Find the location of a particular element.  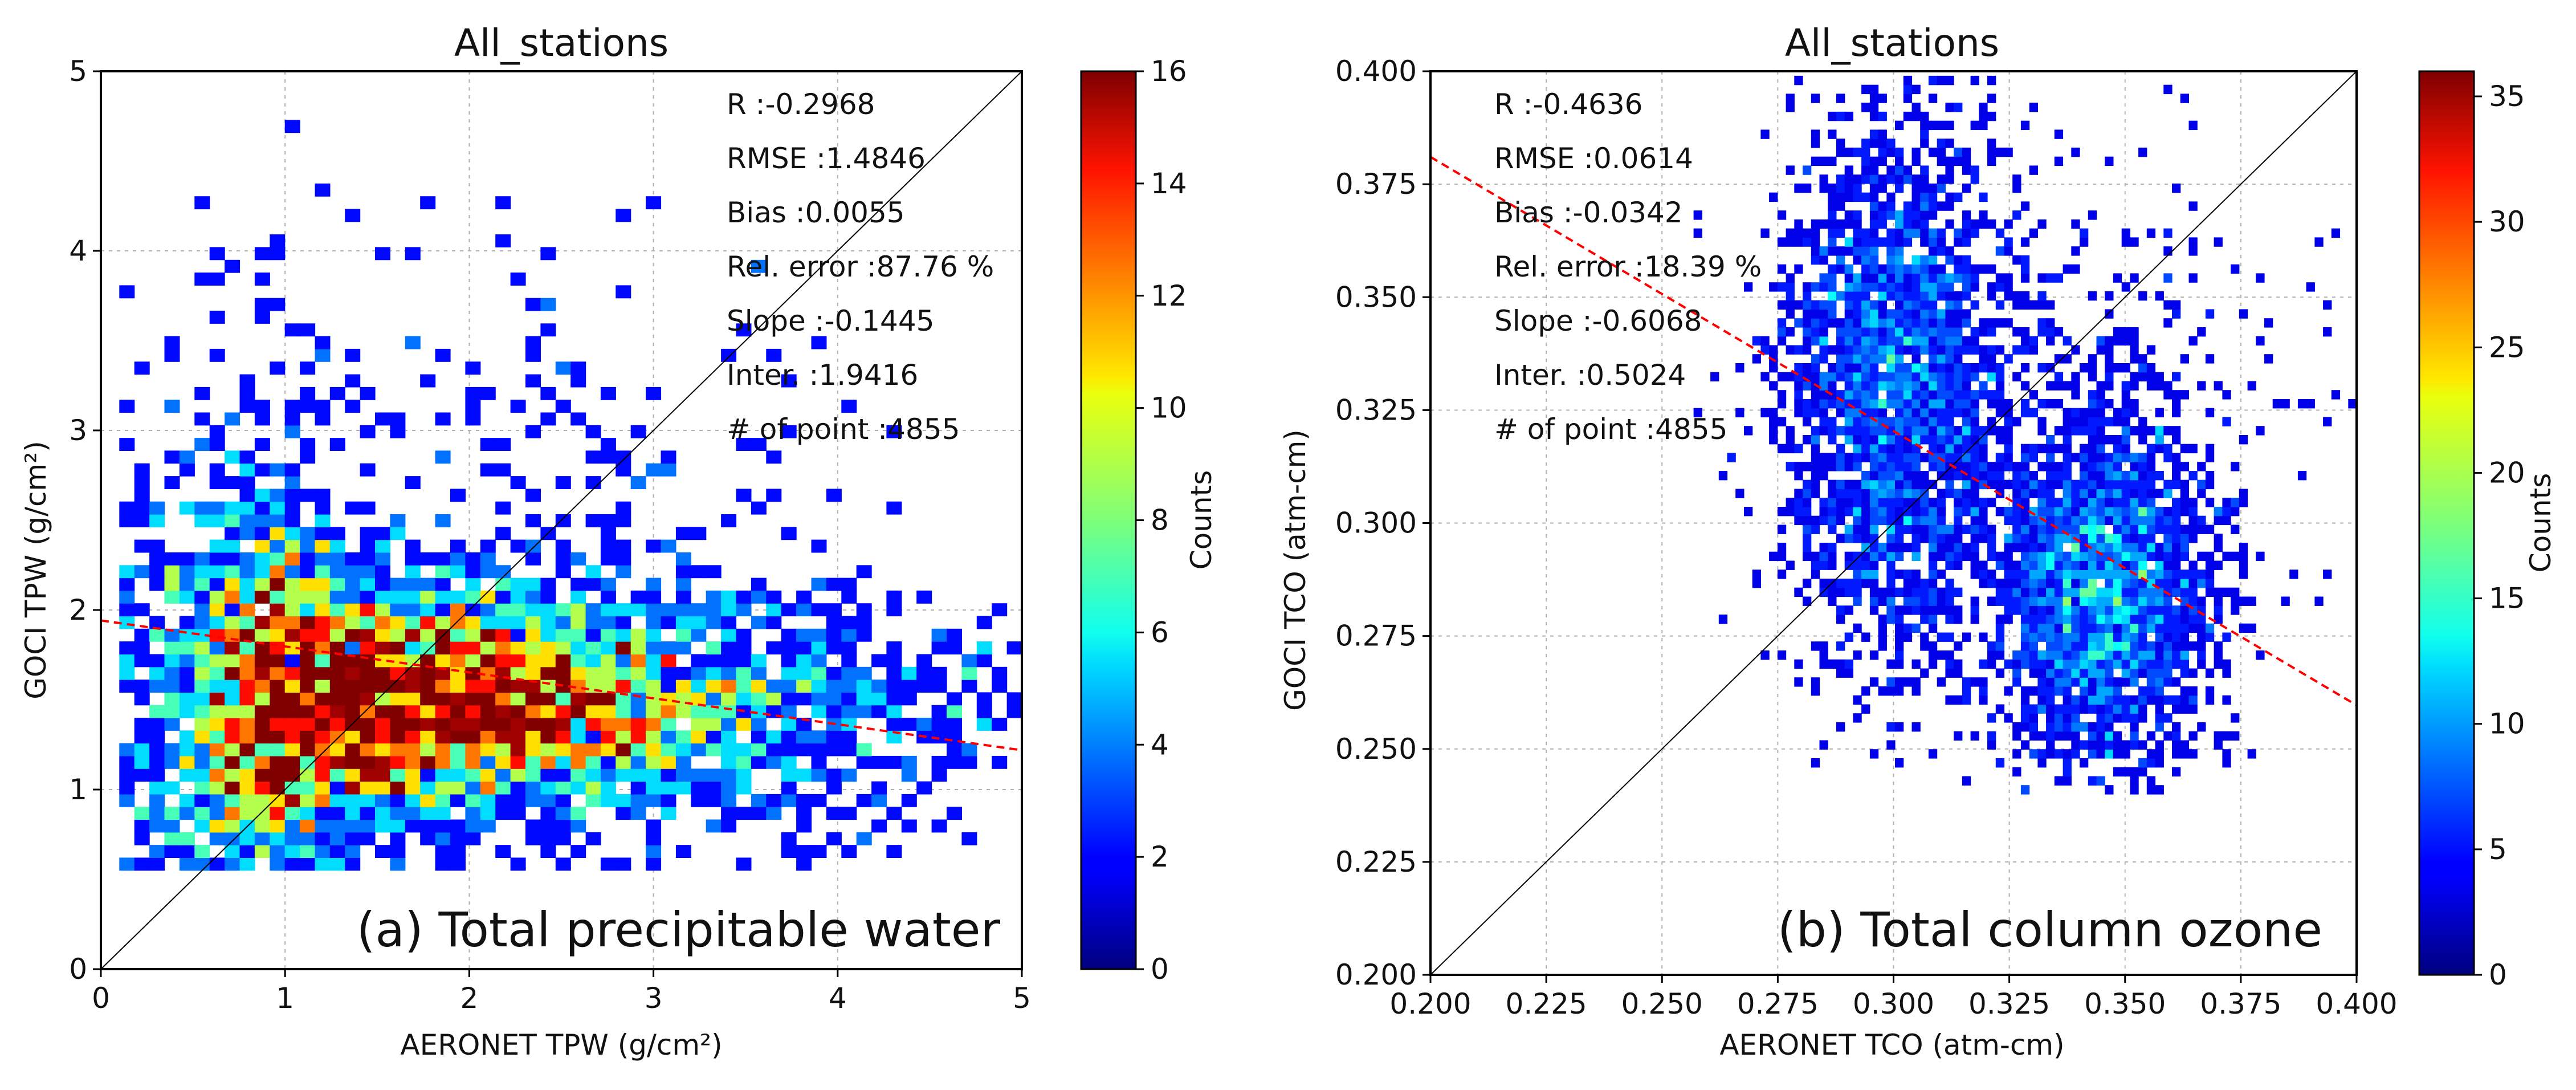

stat-slope-a: Slope :-0.1445 is located at coordinates (830, 321).